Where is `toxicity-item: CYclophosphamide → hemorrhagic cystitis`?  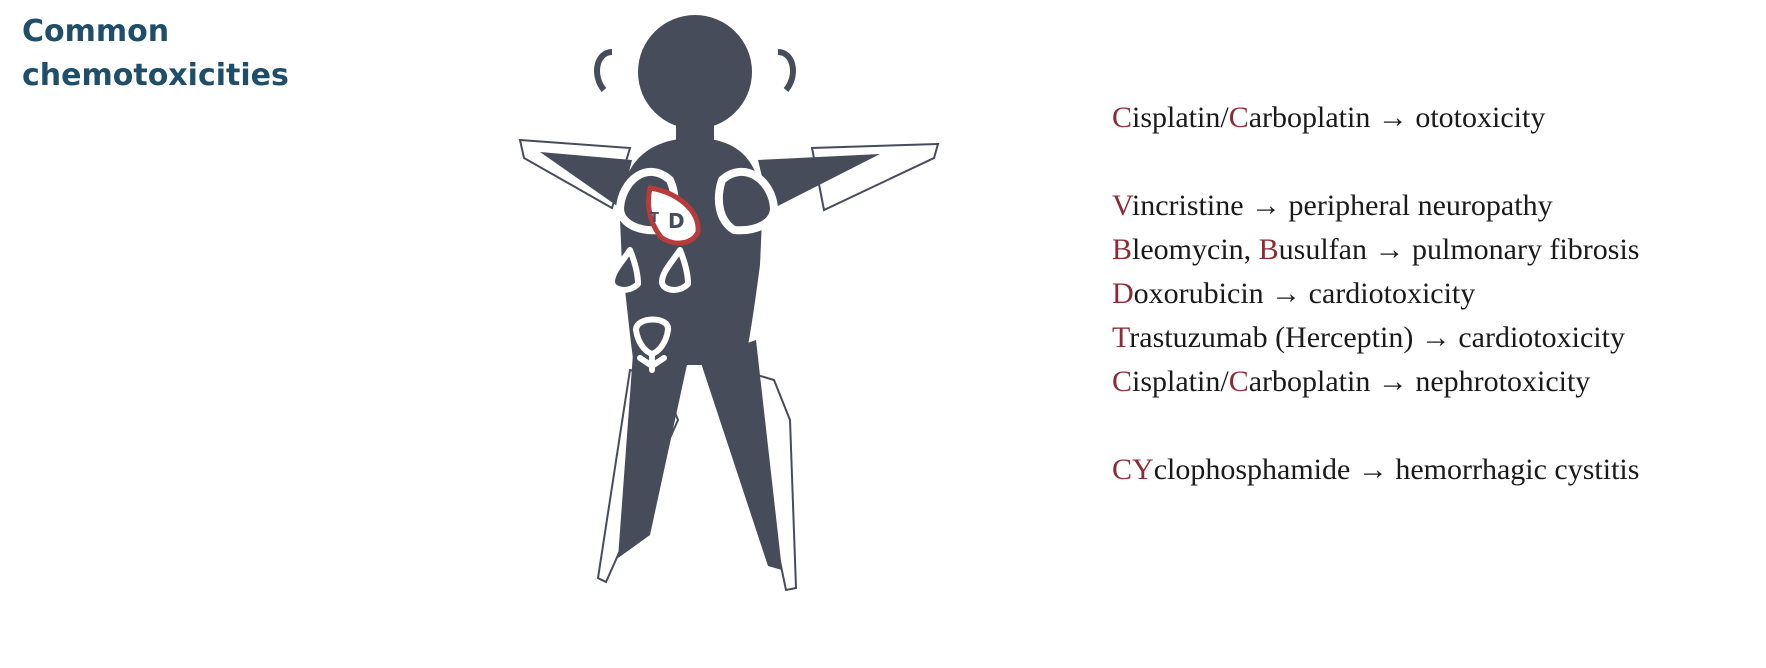
toxicity-item: CYclophosphamide → hemorrhagic cystitis is located at coordinates (1375, 470).